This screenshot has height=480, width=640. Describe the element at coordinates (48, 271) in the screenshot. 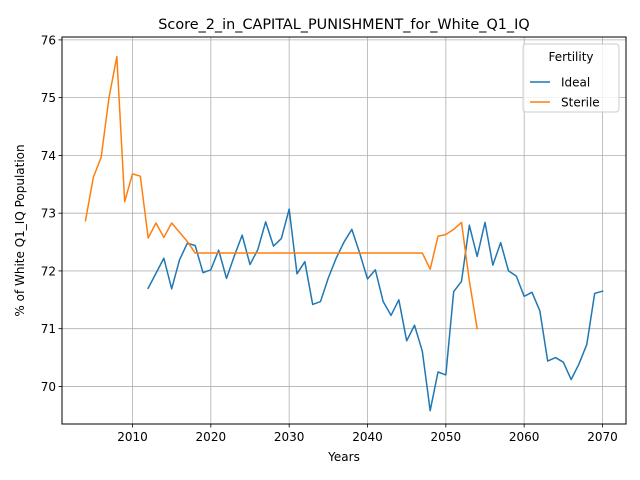

I see `y-tick-label: 72` at that location.